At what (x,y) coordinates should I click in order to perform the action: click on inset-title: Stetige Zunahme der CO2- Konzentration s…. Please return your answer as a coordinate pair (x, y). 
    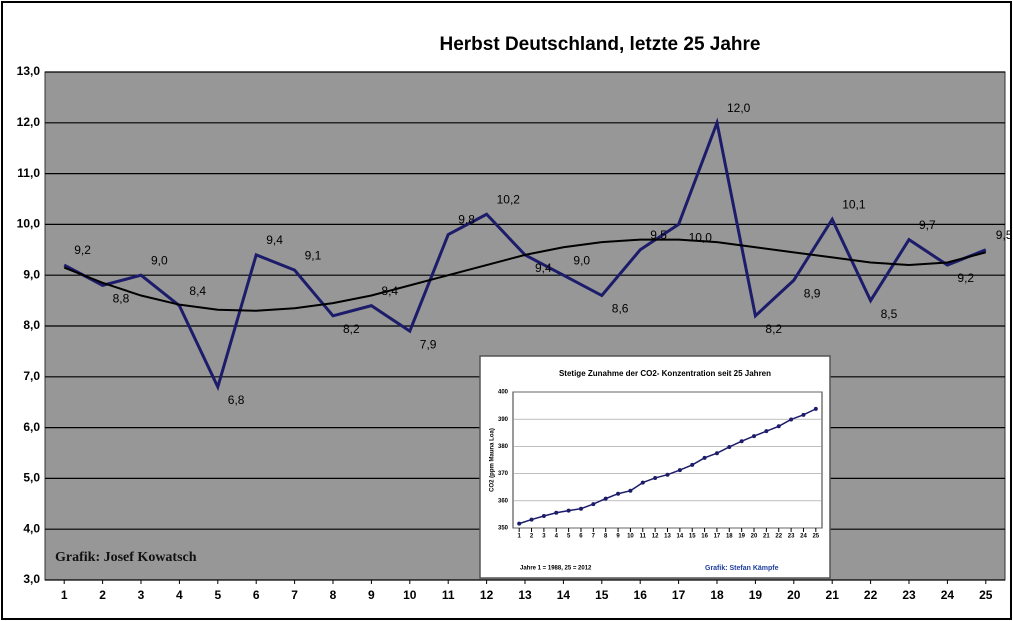
    Looking at the image, I should click on (665, 373).